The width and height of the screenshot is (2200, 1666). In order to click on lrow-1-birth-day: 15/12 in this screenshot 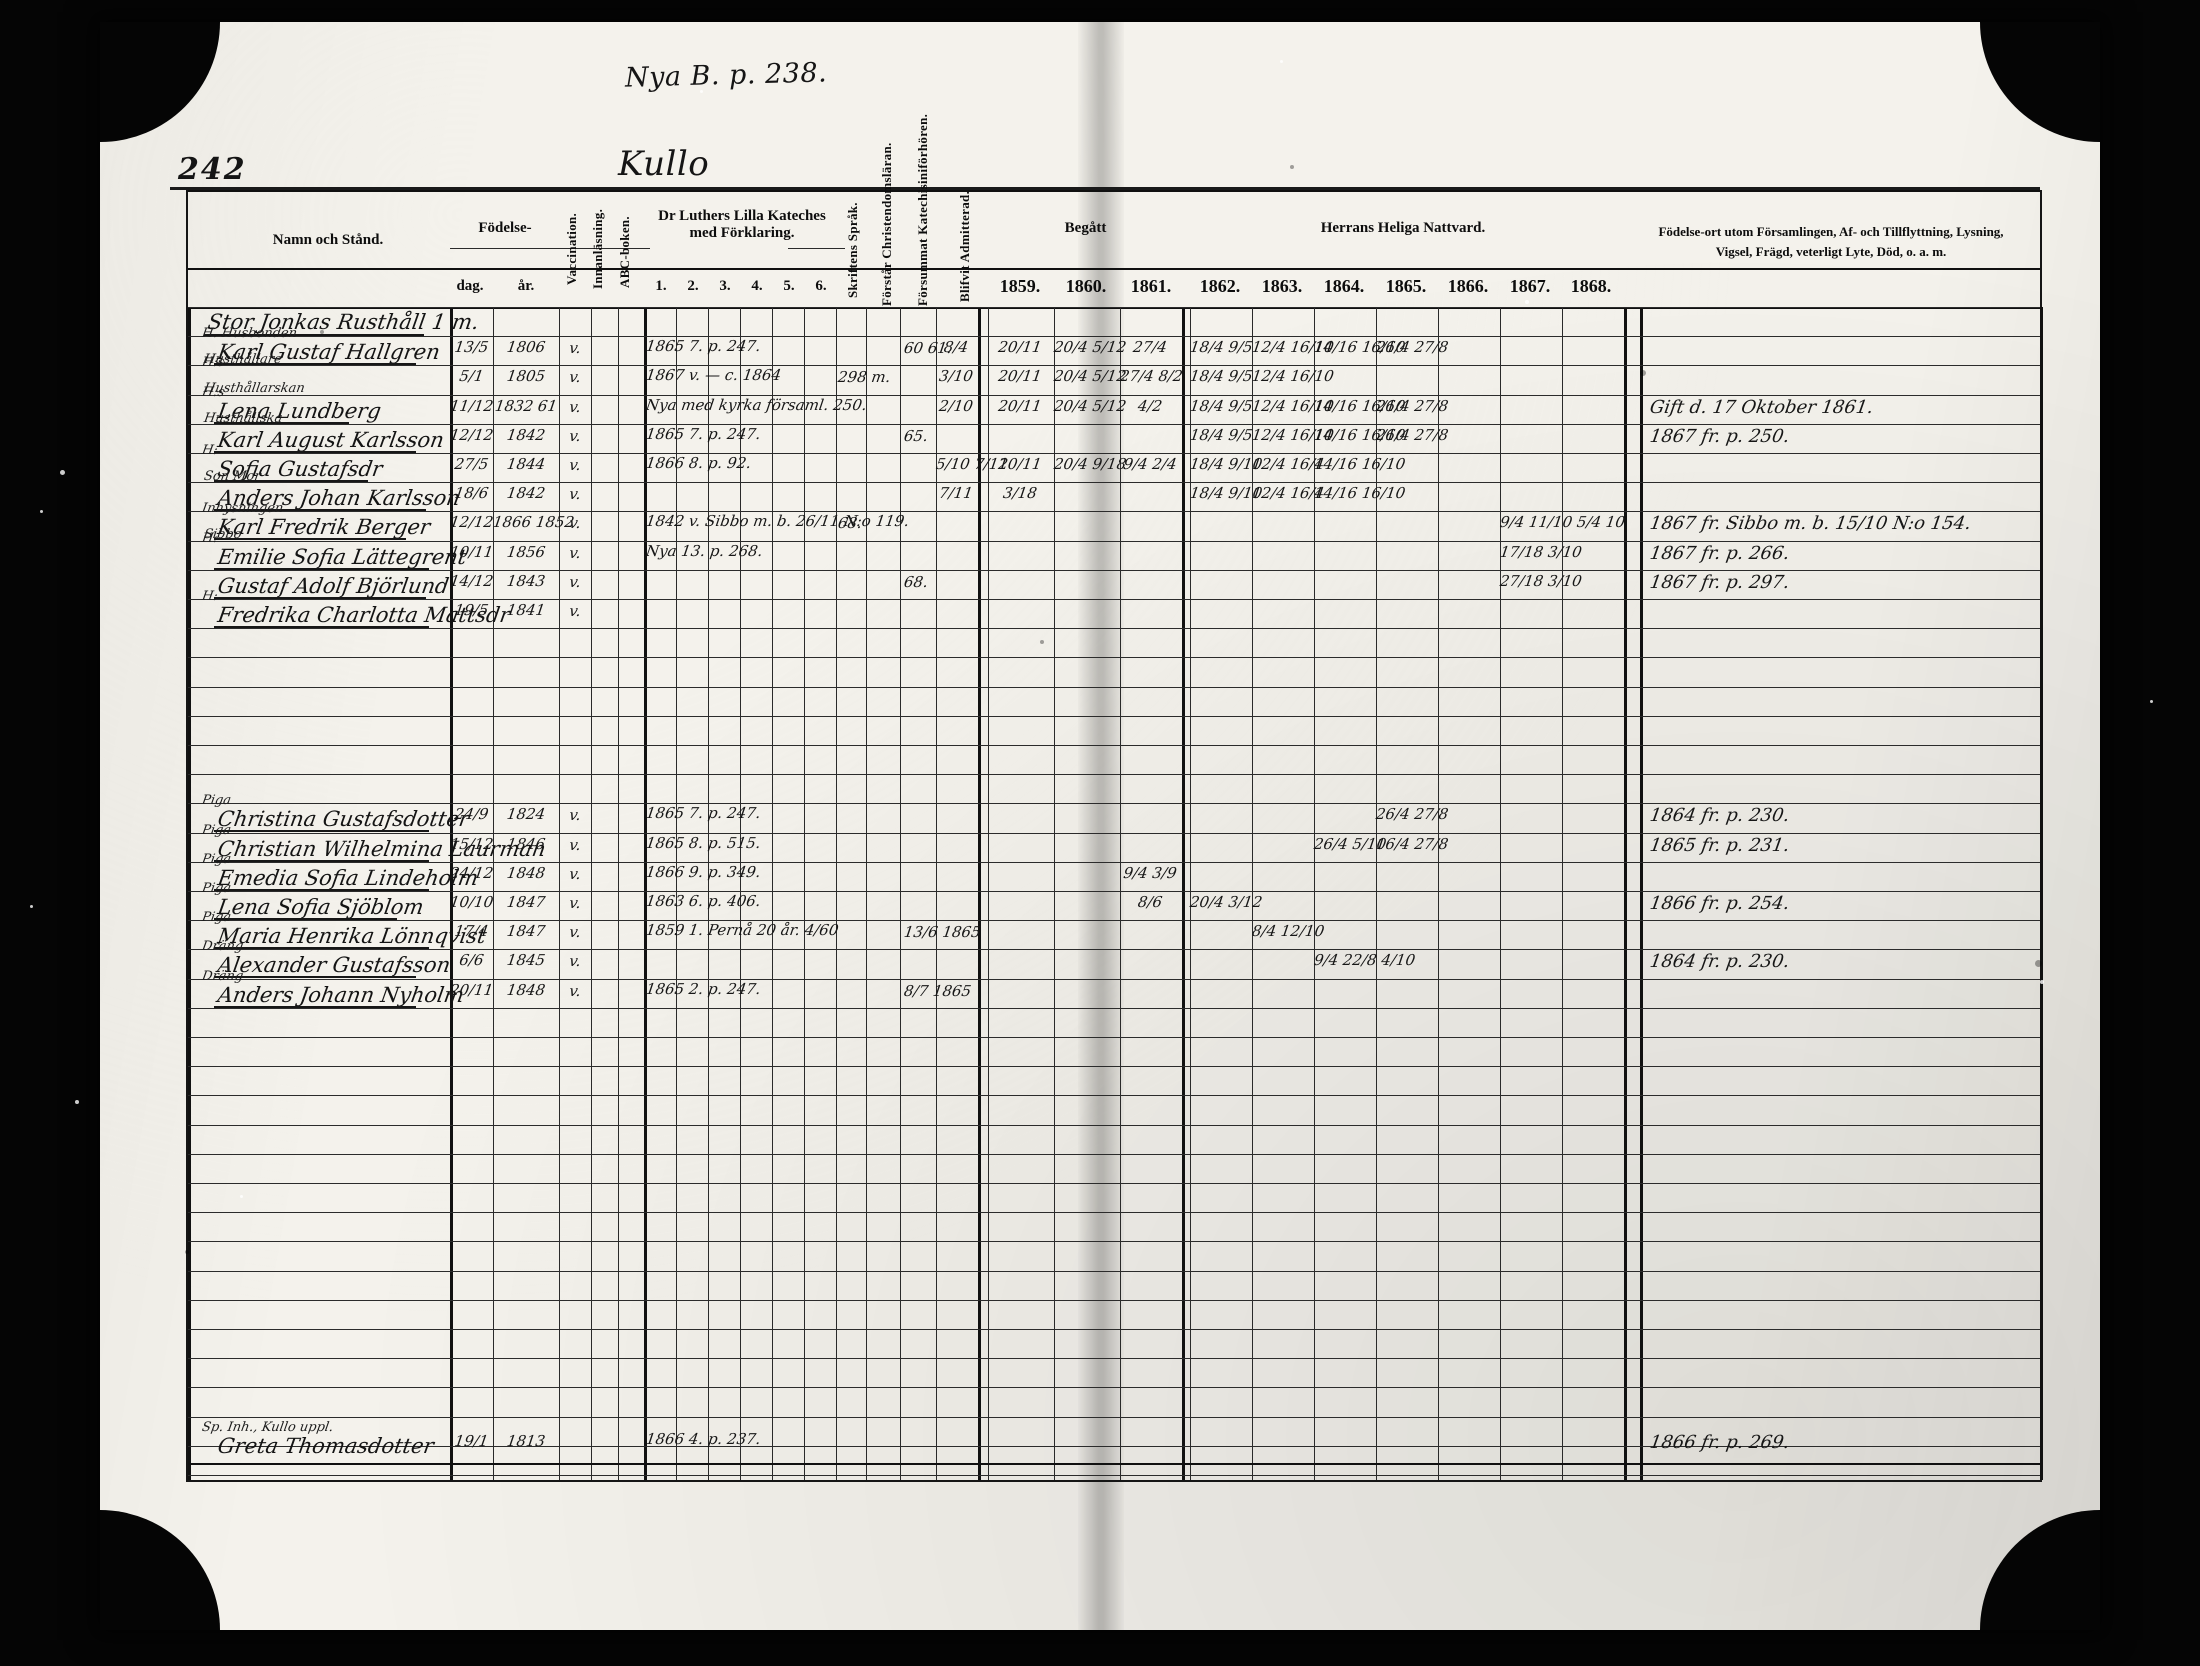, I will do `click(471, 843)`.